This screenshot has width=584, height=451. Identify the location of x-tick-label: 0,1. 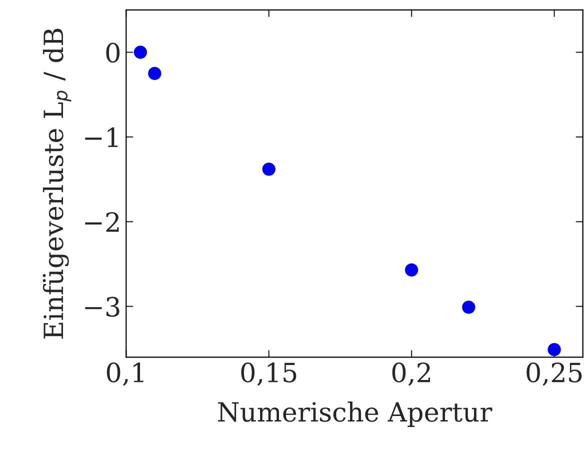
(125, 374).